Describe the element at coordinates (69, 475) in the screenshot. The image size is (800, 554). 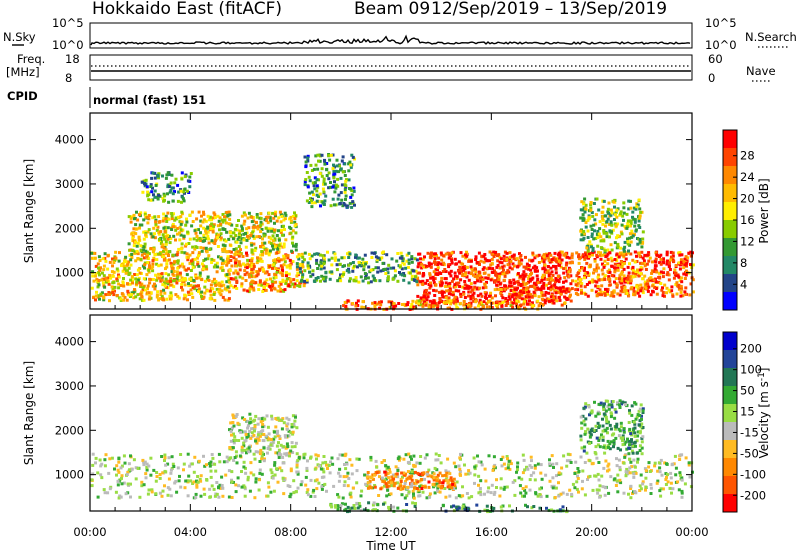
I see `velocity-ytick-label: 1000` at that location.